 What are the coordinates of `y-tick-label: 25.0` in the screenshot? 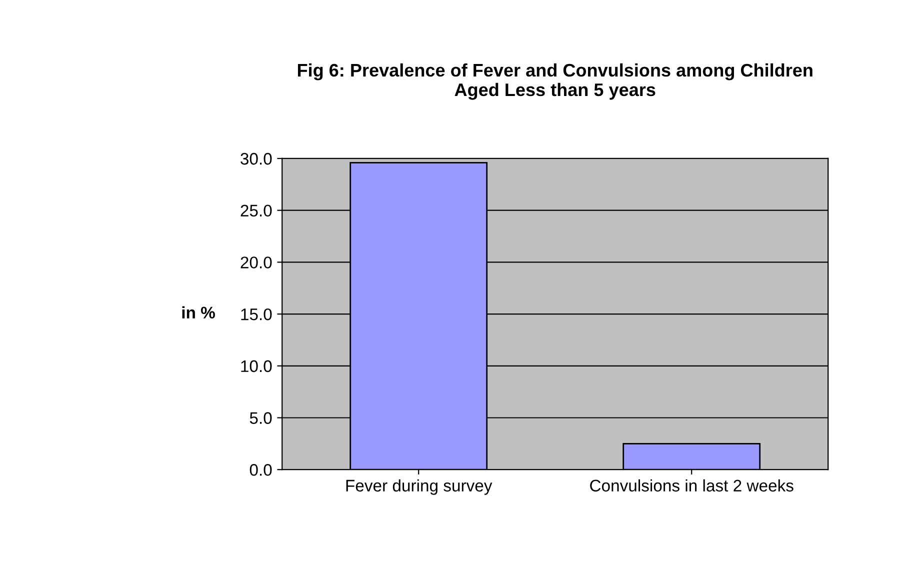 It's located at (256, 210).